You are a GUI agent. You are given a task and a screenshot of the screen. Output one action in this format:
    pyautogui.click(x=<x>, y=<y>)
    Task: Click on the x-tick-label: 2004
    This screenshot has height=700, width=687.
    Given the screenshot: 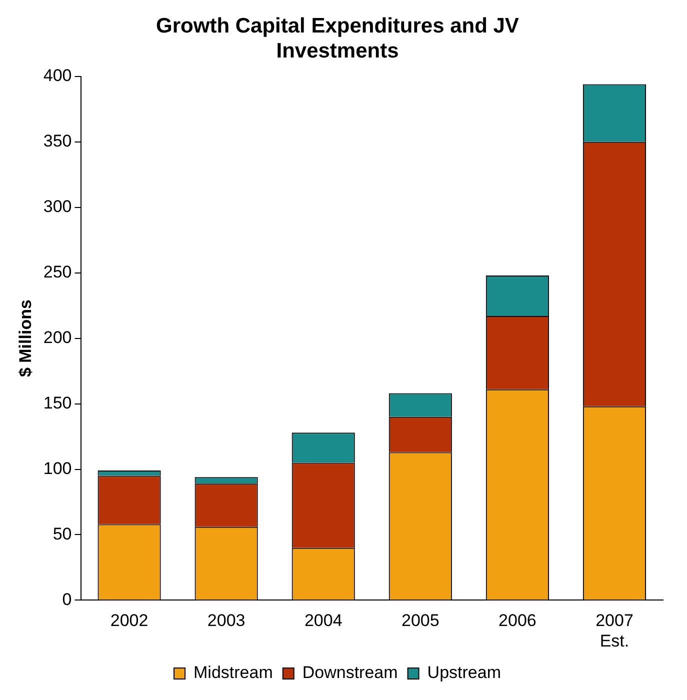 What is the action you would take?
    pyautogui.click(x=323, y=620)
    